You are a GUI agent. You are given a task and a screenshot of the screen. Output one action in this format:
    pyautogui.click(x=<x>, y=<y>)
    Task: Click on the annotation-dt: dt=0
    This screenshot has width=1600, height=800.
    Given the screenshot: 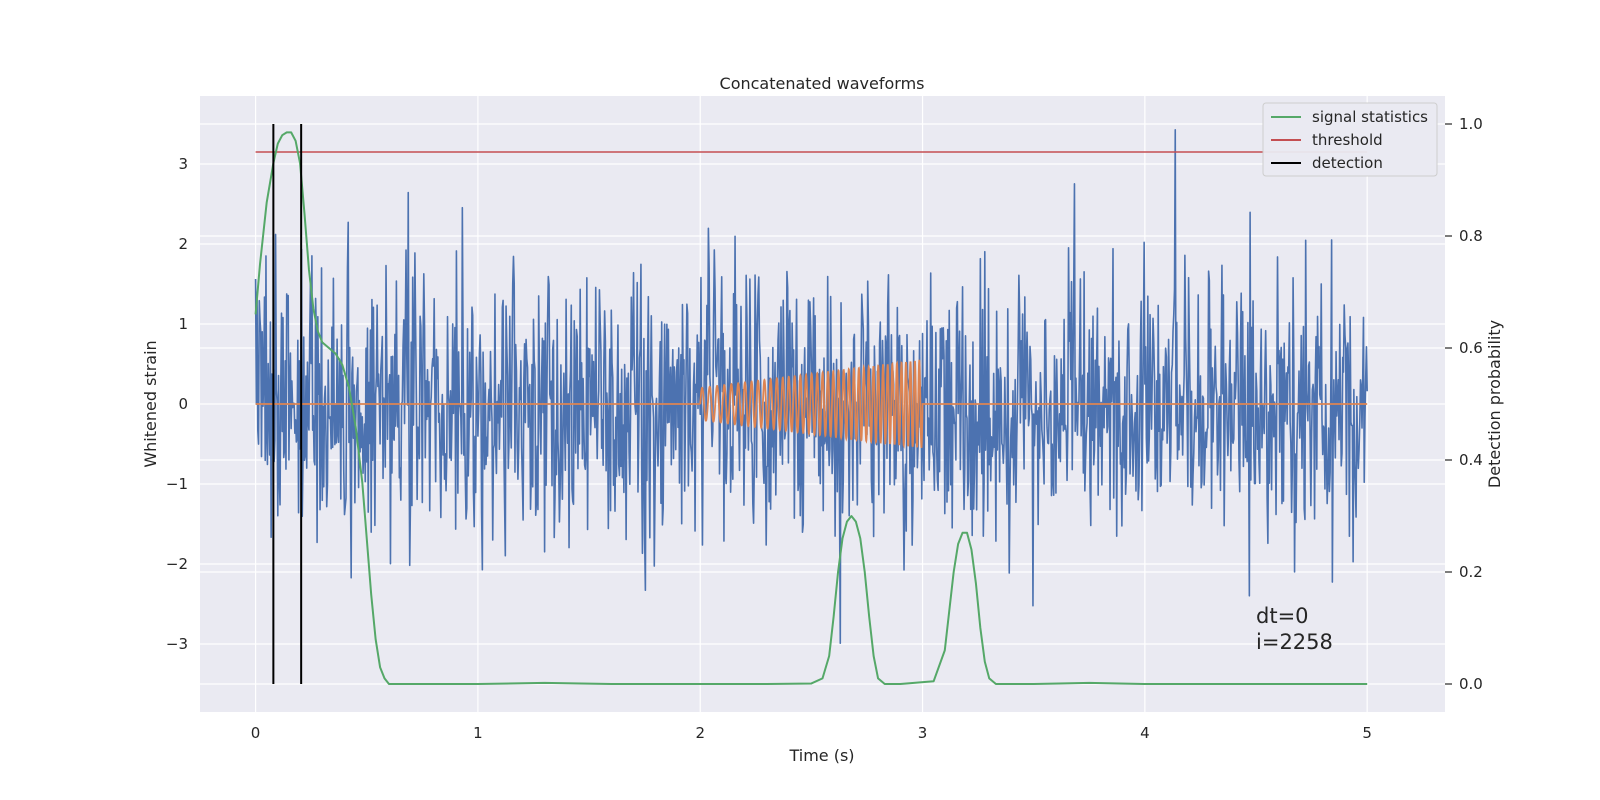 What is the action you would take?
    pyautogui.click(x=1282, y=616)
    